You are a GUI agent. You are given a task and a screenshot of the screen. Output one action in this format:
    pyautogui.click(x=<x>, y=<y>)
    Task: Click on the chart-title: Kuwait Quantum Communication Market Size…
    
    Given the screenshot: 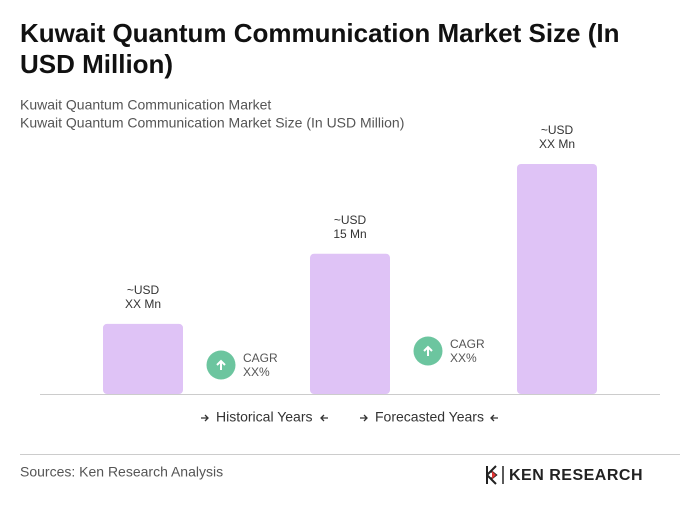 What is the action you would take?
    pyautogui.click(x=320, y=33)
    